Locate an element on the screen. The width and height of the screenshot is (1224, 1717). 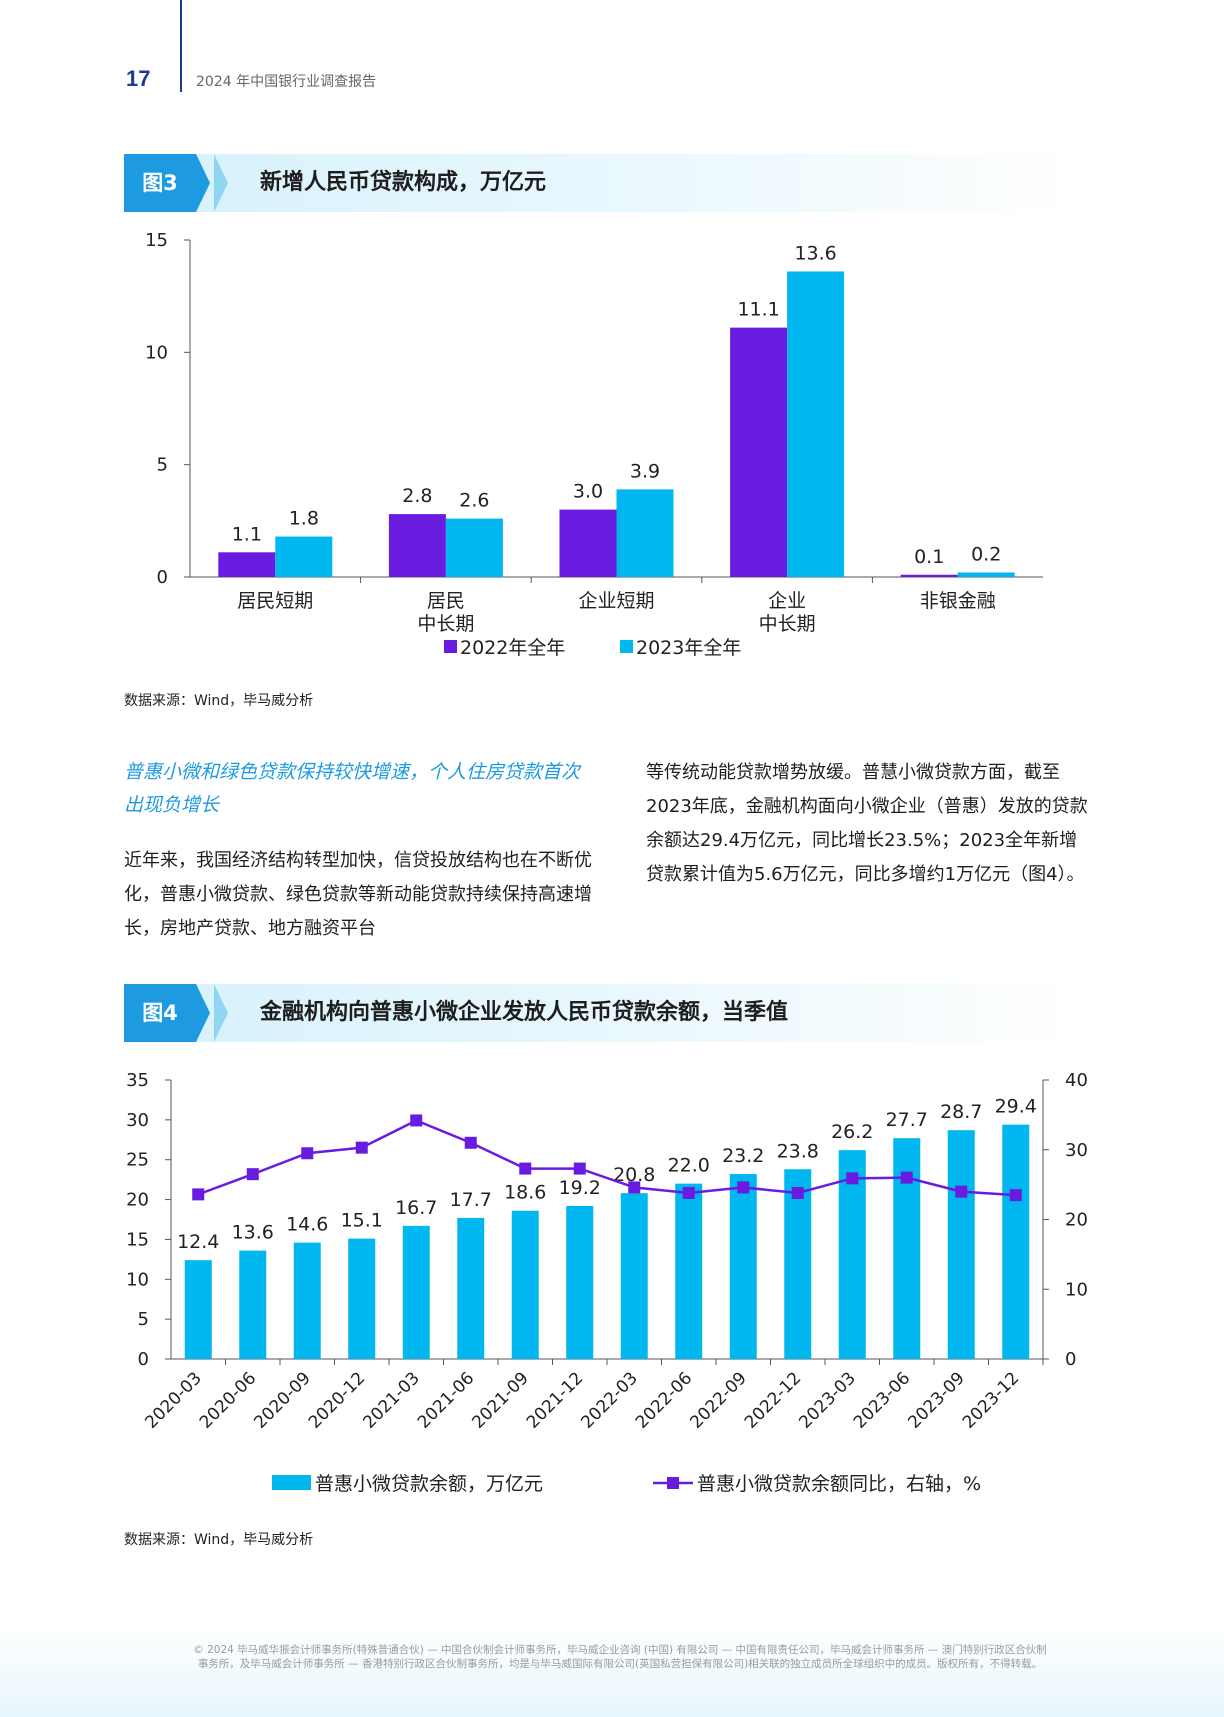
y-tick-label: 10 is located at coordinates (156, 352).